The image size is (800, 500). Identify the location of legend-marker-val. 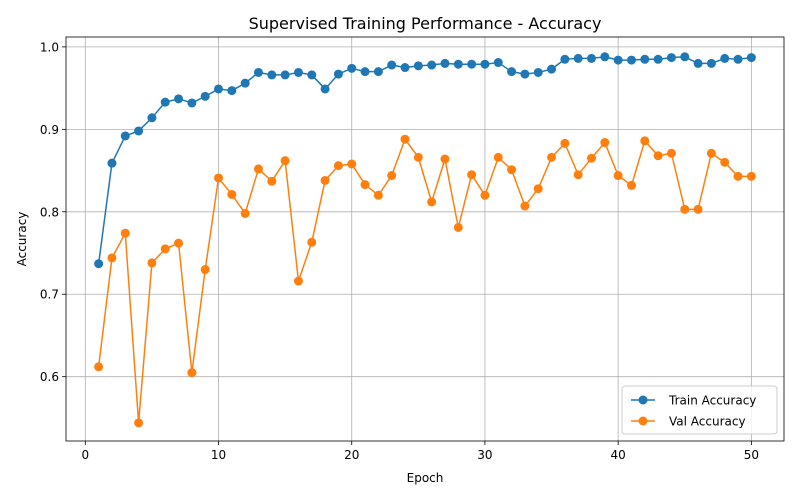
(643, 421).